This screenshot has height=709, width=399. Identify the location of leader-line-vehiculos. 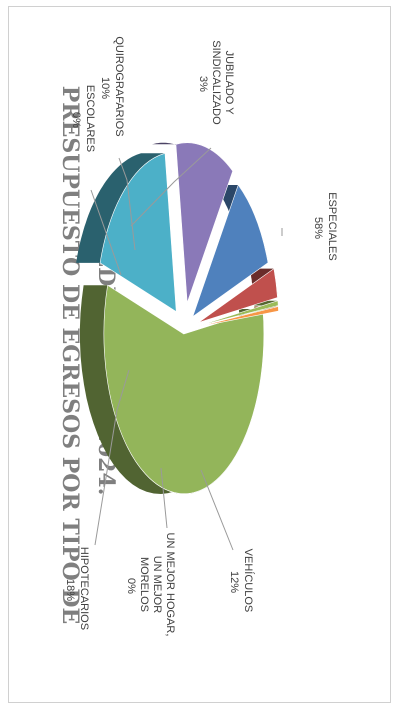
(217, 510).